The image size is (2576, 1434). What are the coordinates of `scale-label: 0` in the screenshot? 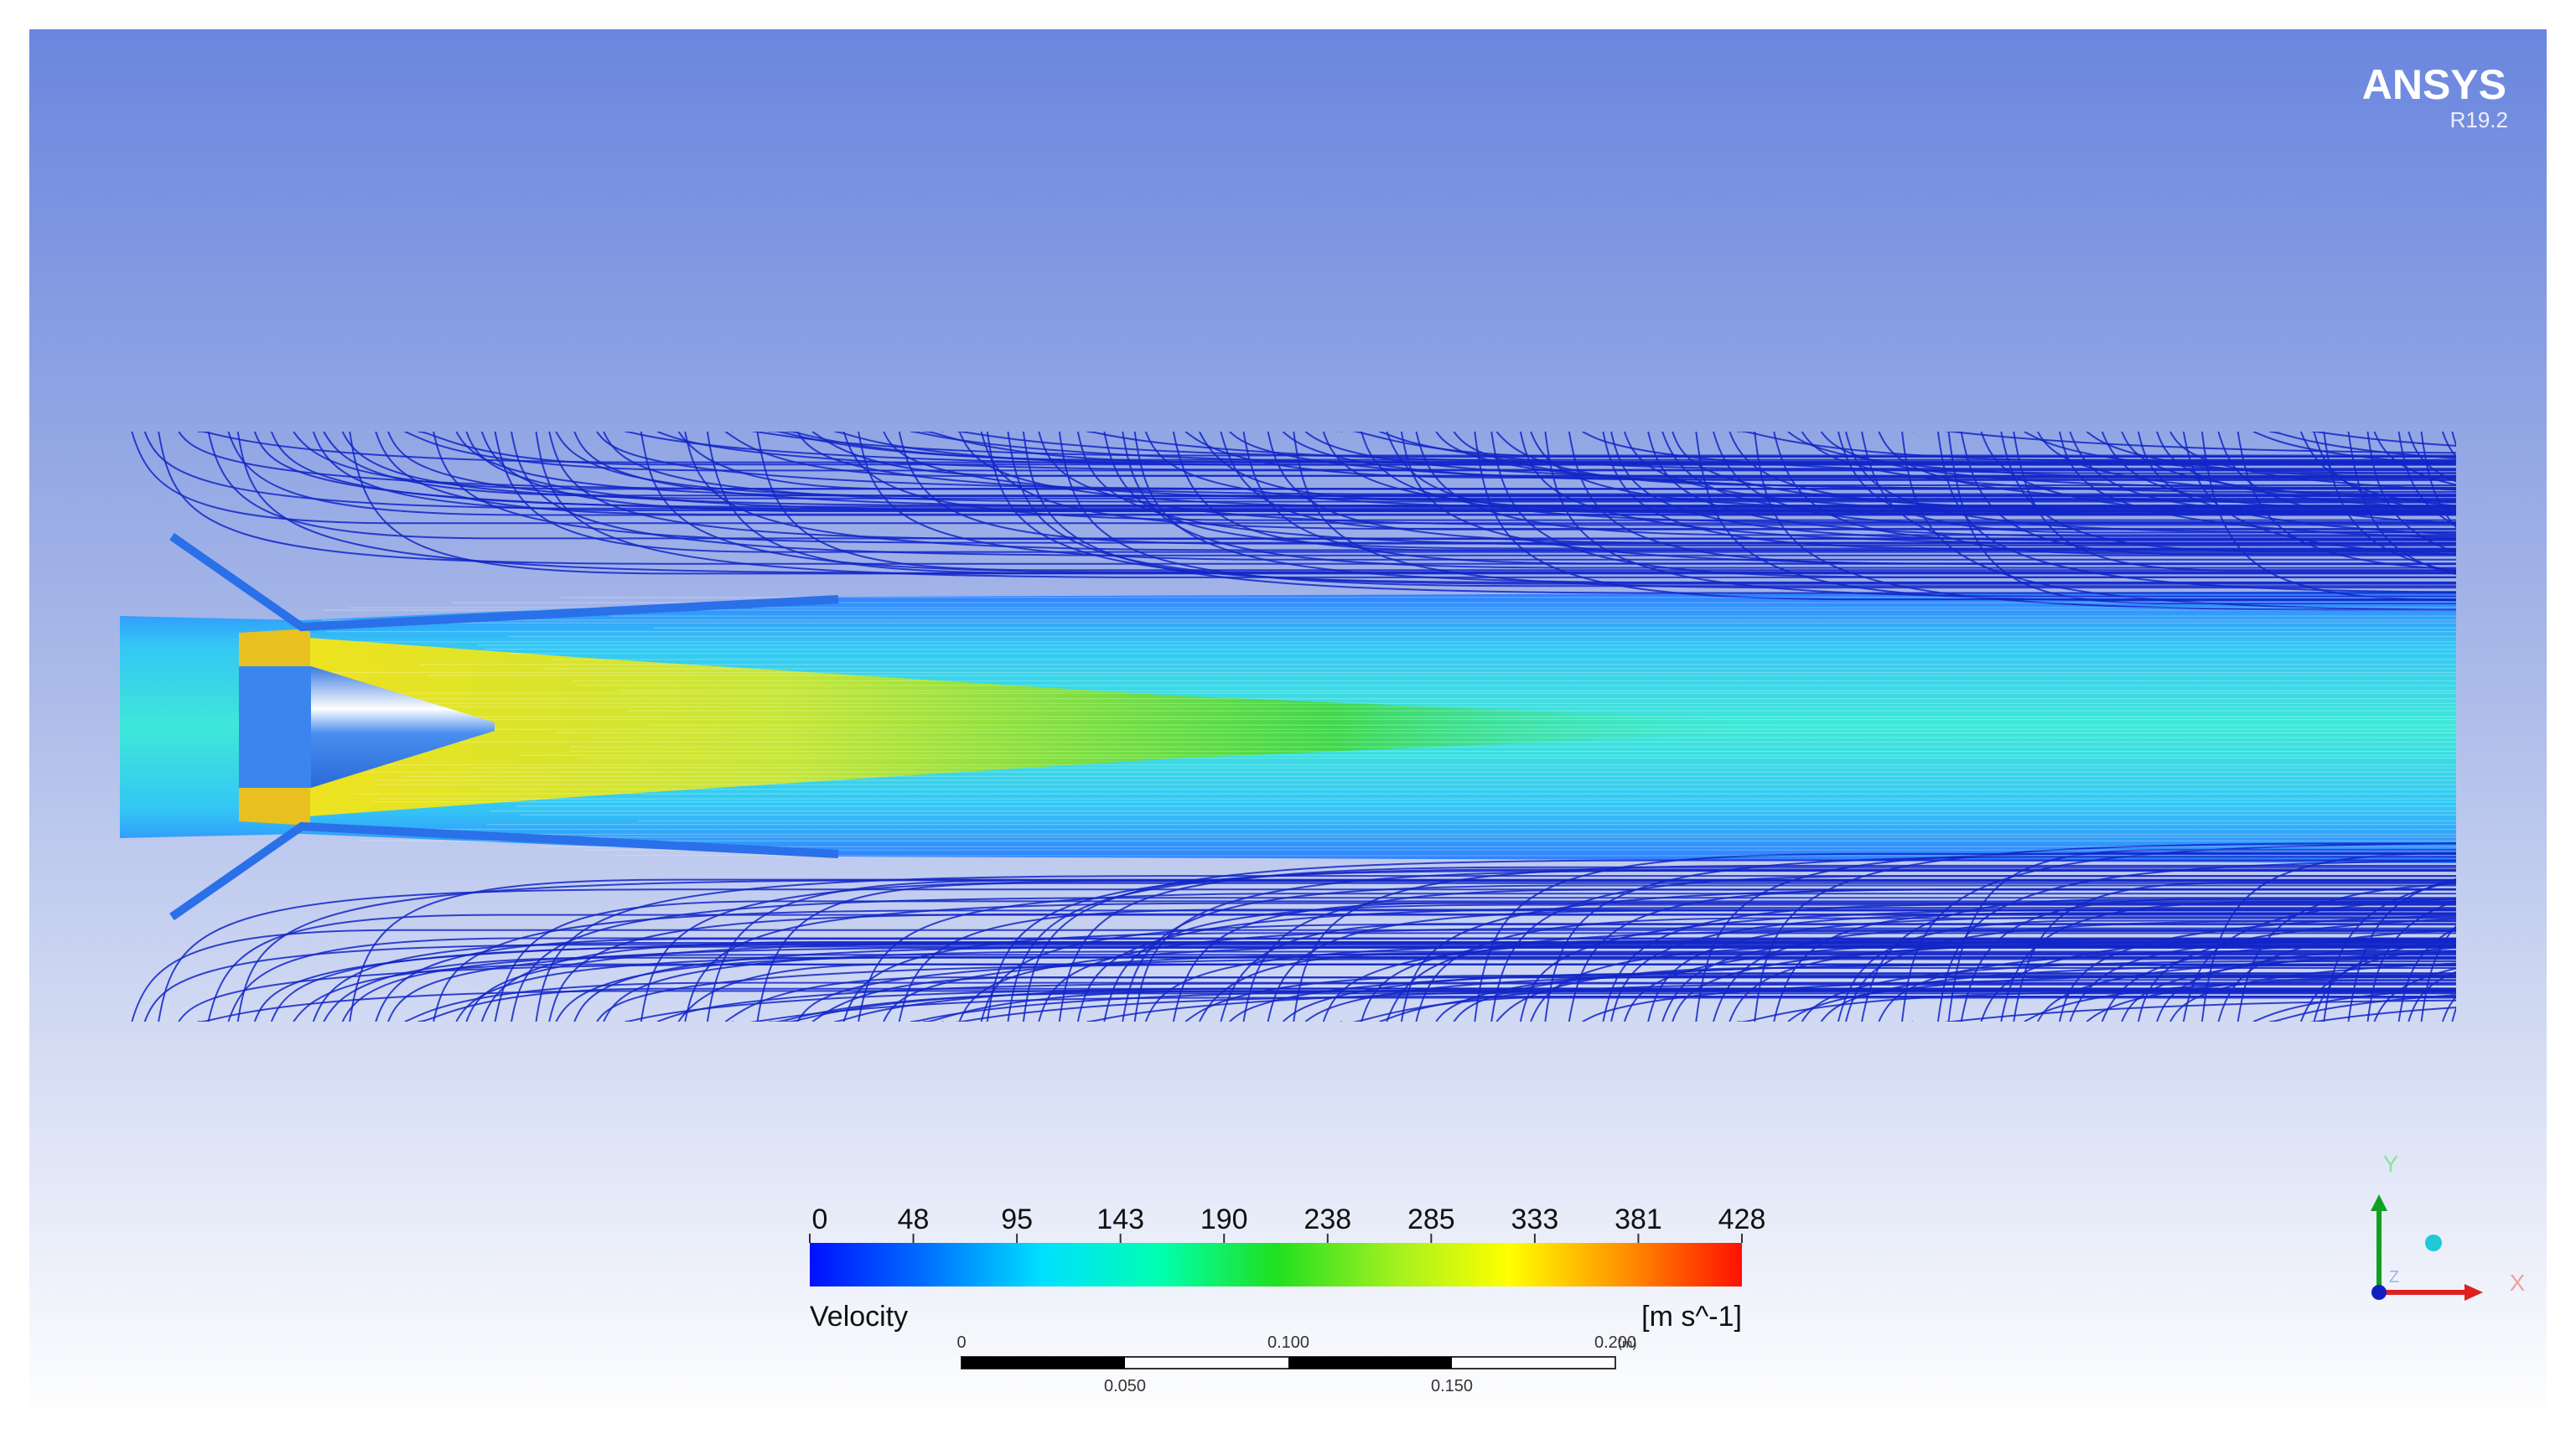 It's located at (961, 1342).